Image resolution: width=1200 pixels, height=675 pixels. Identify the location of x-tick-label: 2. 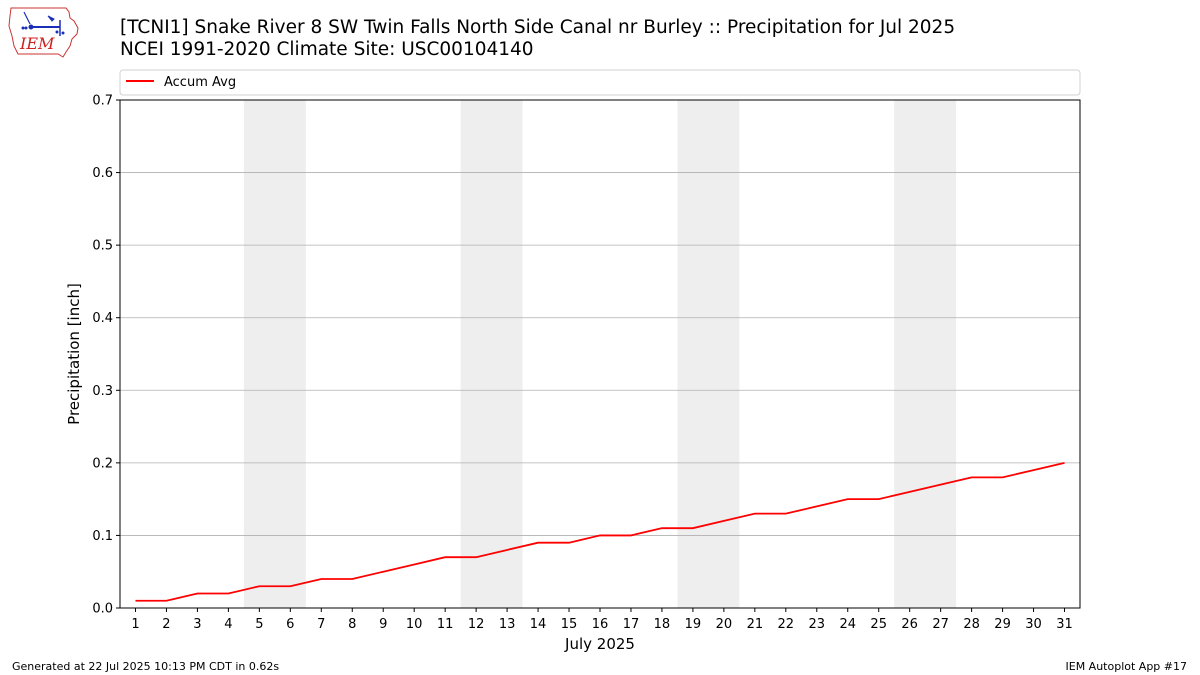
(166, 624).